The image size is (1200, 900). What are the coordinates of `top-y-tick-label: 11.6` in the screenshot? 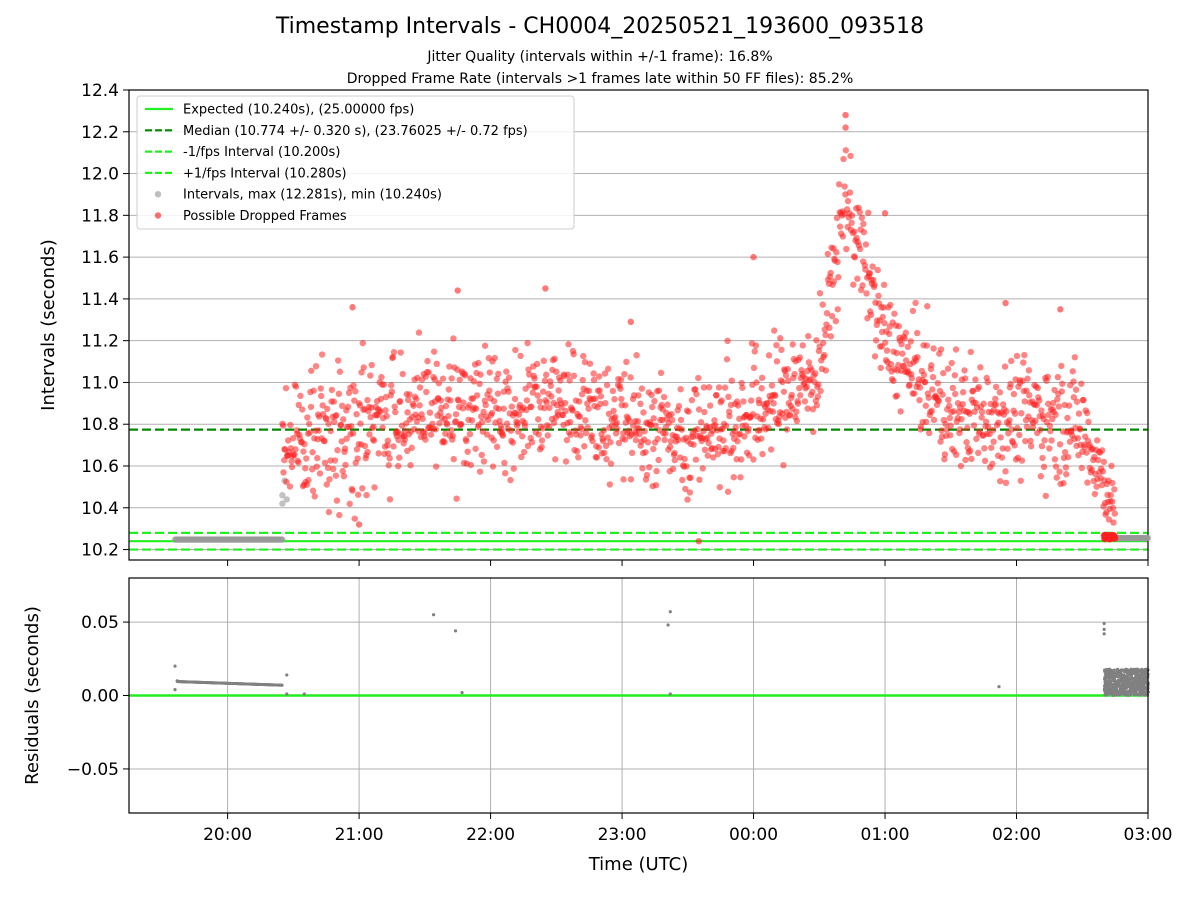 It's located at (100, 258).